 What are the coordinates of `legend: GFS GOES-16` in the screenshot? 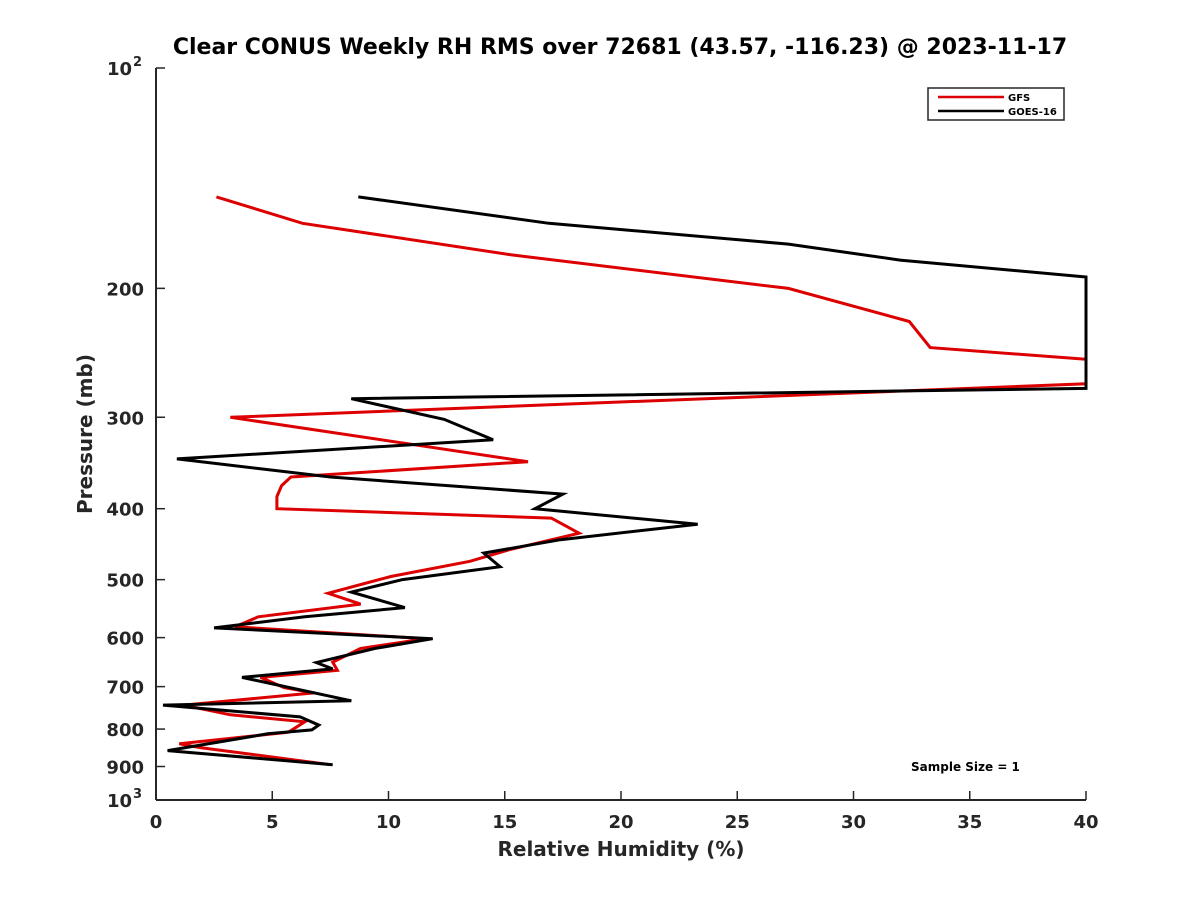 It's located at (996, 104).